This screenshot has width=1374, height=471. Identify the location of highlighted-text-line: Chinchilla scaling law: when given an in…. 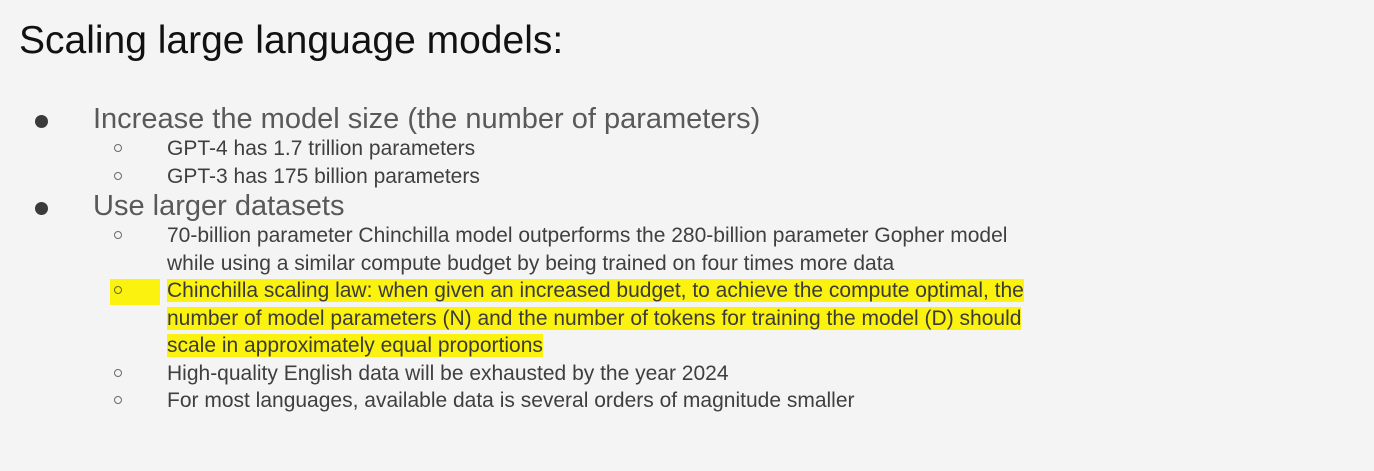
(595, 290).